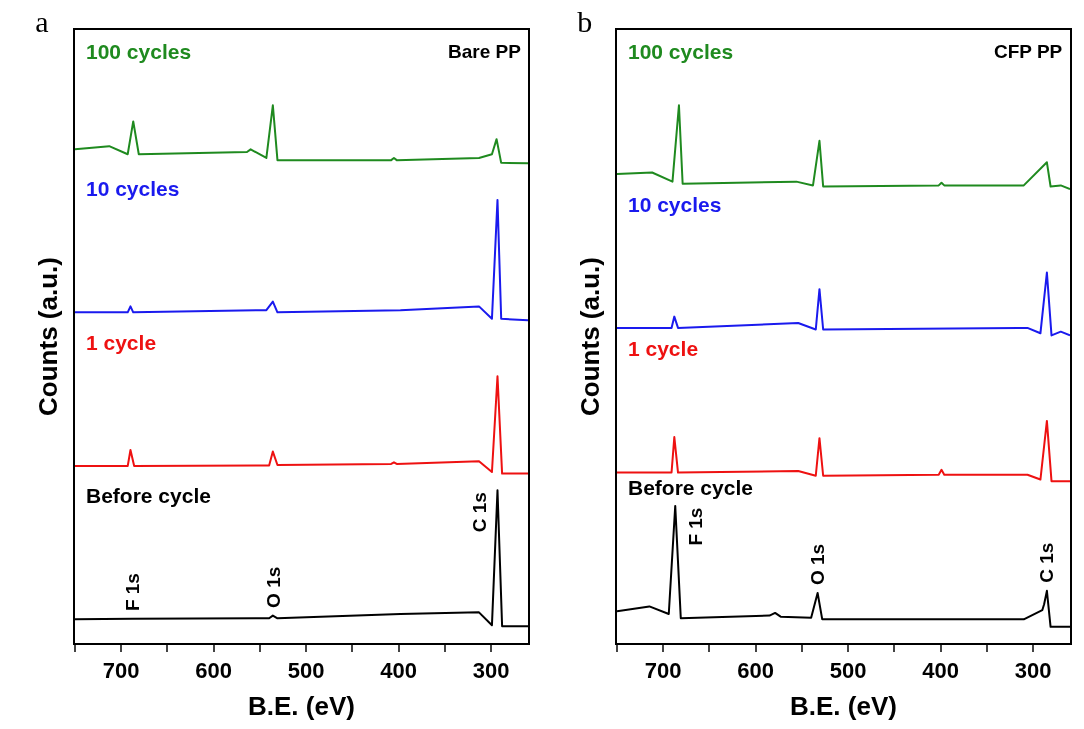 The image size is (1084, 729). I want to click on chart-title: b, so click(585, 21).